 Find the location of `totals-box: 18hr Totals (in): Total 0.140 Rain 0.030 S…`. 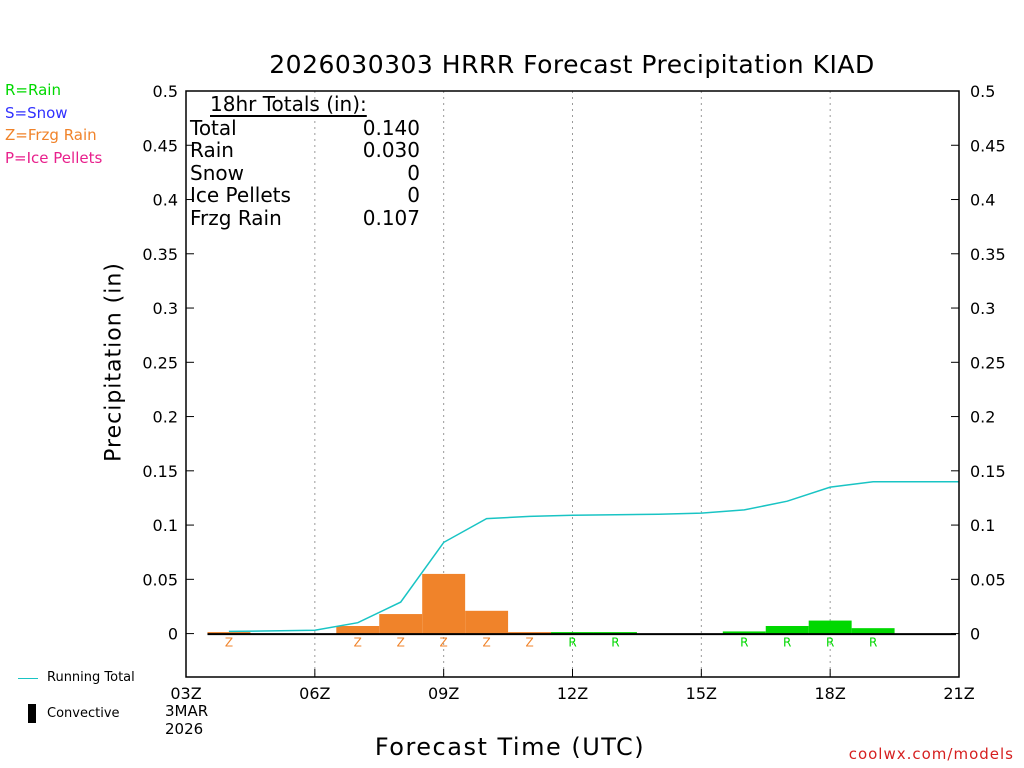

totals-box: 18hr Totals (in): Total 0.140 Rain 0.030 S… is located at coordinates (305, 161).